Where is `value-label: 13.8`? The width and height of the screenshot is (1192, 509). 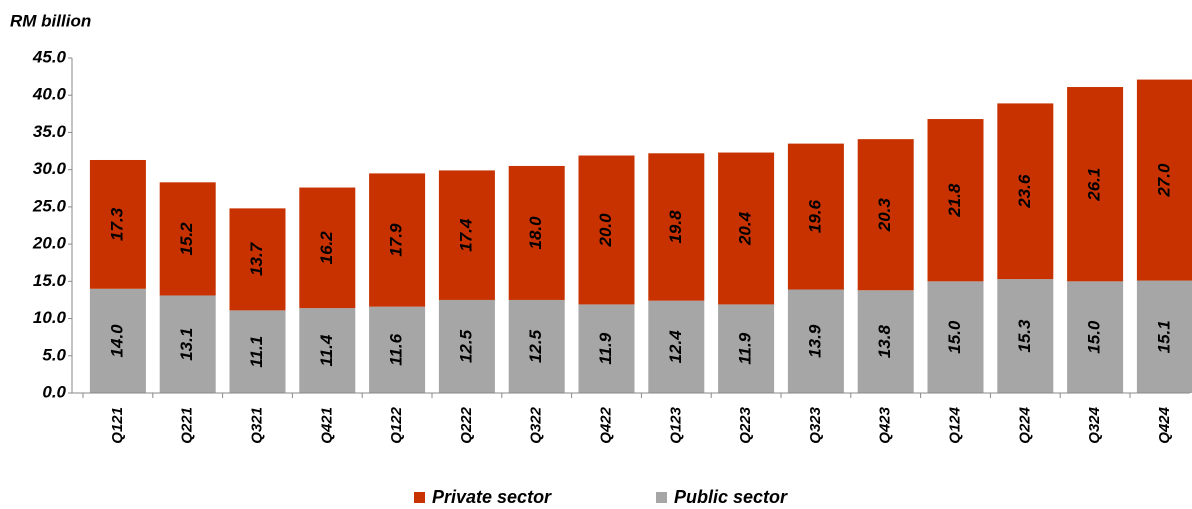 value-label: 13.8 is located at coordinates (884, 342).